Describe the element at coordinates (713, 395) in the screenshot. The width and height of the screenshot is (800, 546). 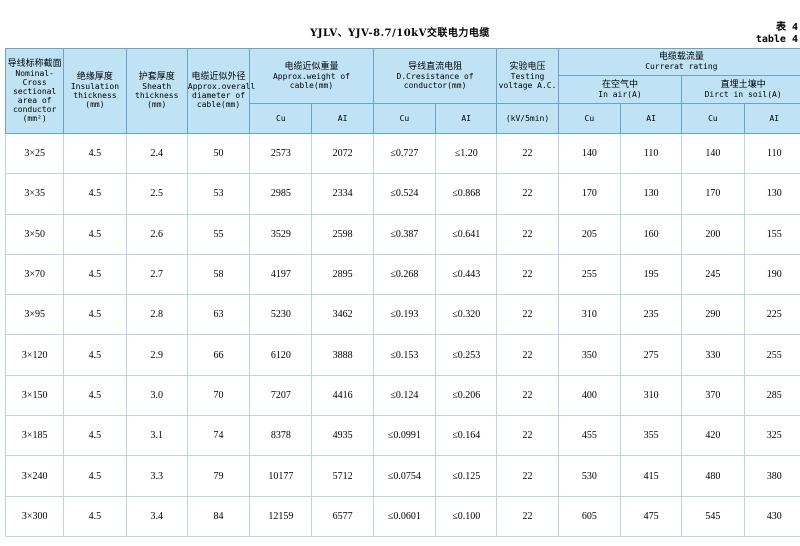
I see `table-cell: 370` at that location.